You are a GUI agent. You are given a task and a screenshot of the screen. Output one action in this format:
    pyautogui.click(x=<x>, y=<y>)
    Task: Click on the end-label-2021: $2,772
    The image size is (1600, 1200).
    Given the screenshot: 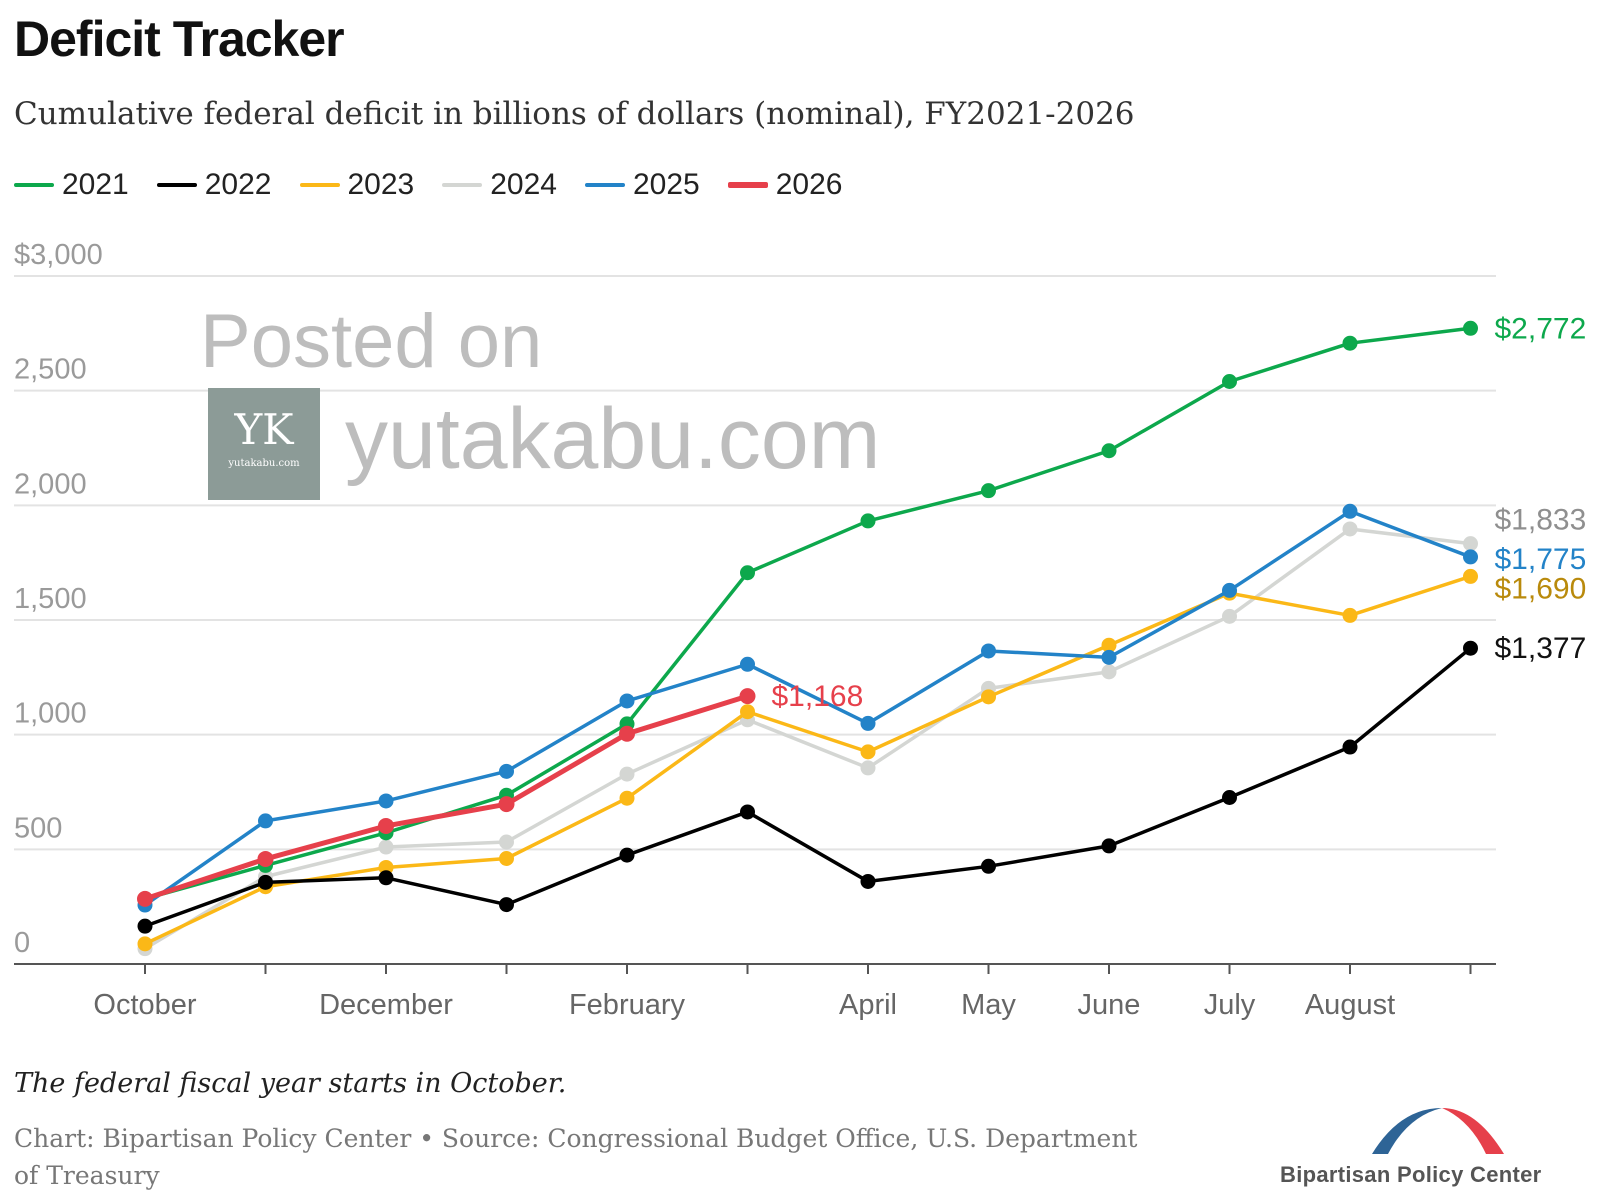 What is the action you would take?
    pyautogui.click(x=1541, y=328)
    